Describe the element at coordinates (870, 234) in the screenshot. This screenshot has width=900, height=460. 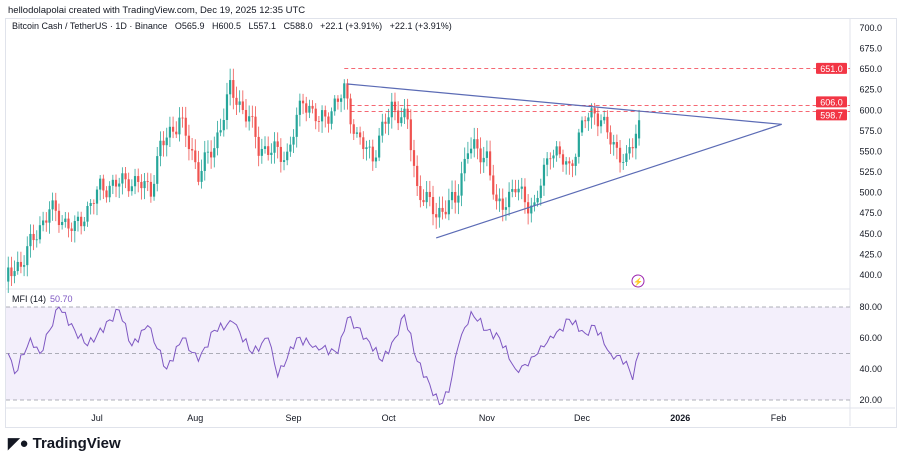
I see `price-tick: 450.0` at that location.